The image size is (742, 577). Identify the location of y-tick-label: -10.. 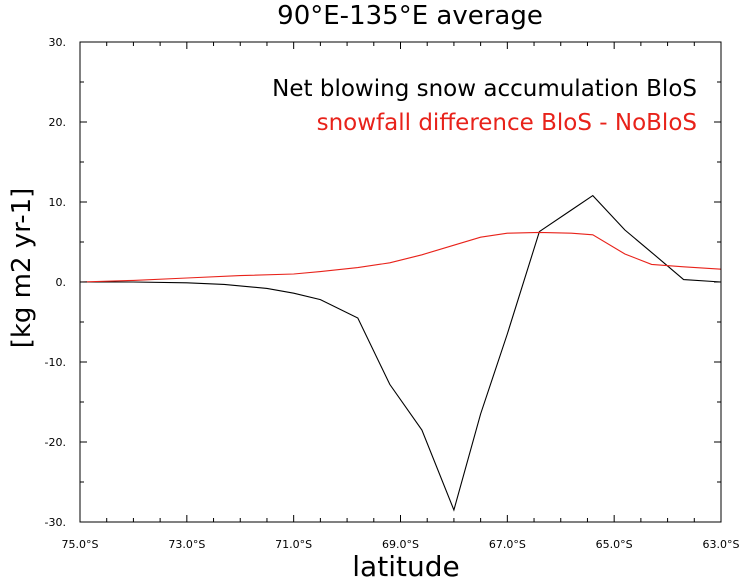
(55, 362).